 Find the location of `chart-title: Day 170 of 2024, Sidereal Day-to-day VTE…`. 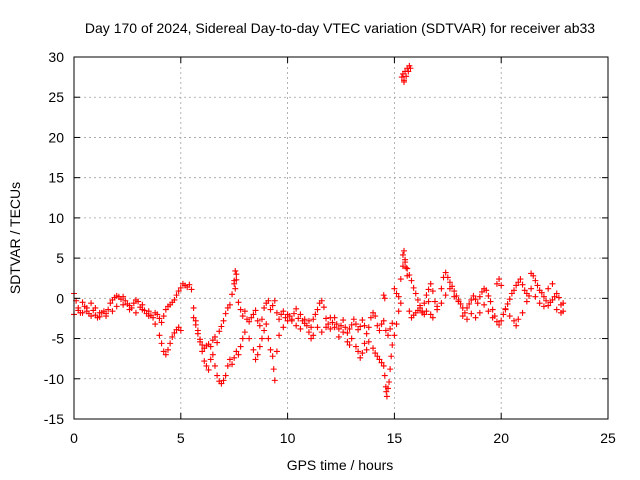

chart-title: Day 170 of 2024, Sidereal Day-to-day VTE… is located at coordinates (340, 28).